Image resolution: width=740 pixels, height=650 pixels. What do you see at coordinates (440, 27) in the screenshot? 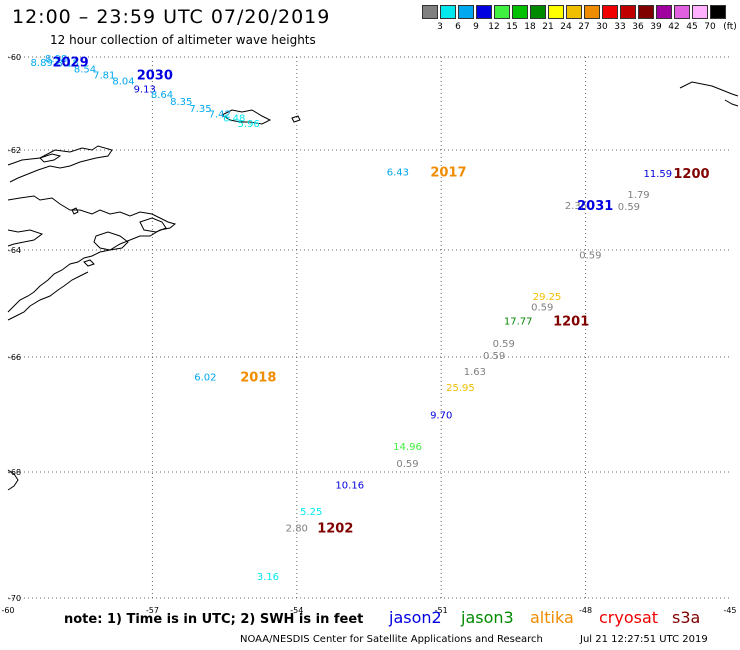
I see `color-scale-label: 3` at bounding box center [440, 27].